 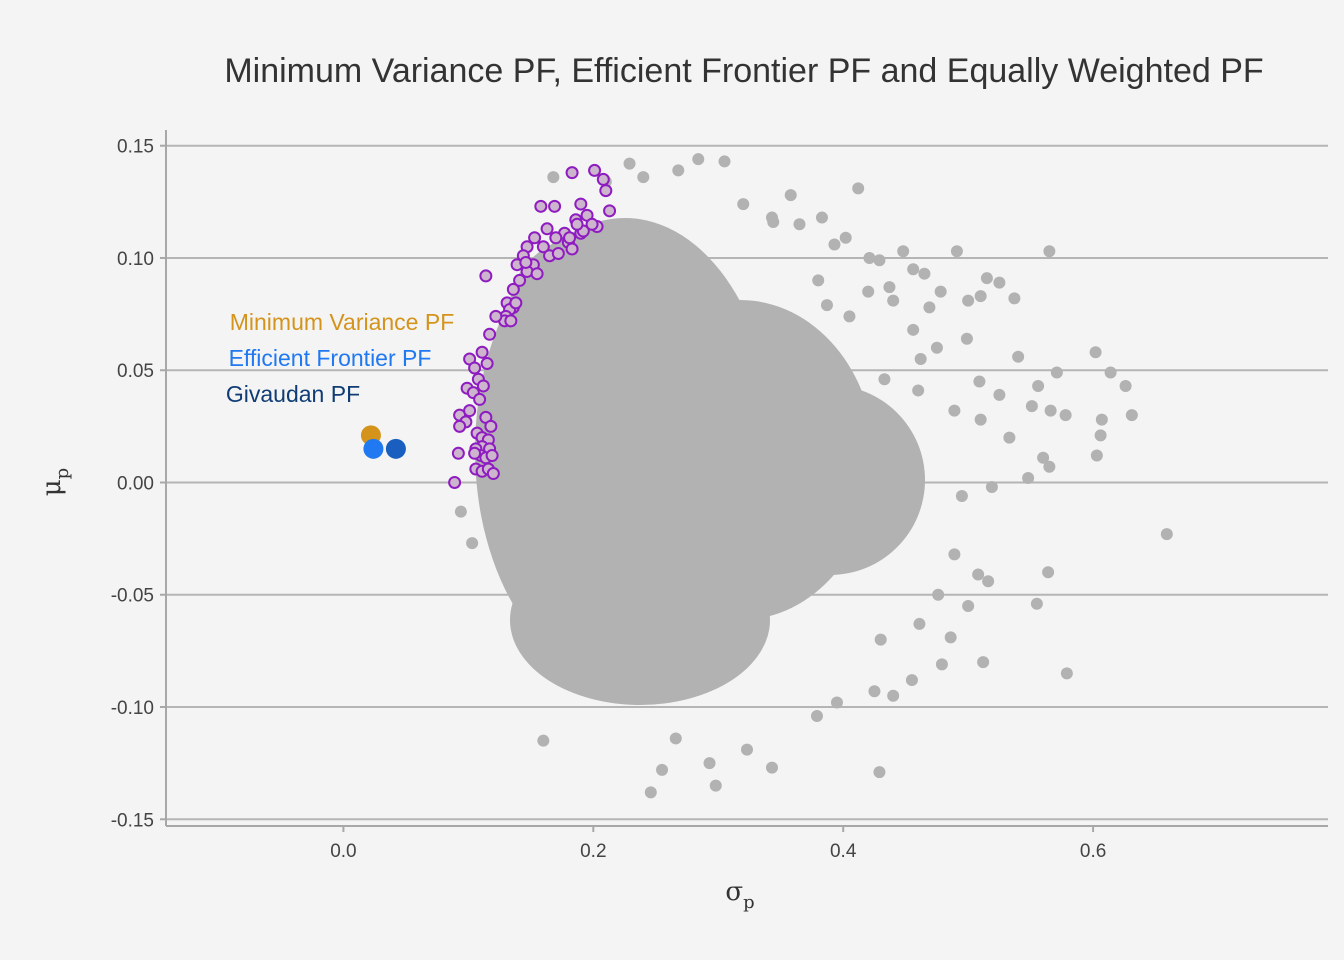 What do you see at coordinates (373, 448) in the screenshot?
I see `efficient-frontier-point` at bounding box center [373, 448].